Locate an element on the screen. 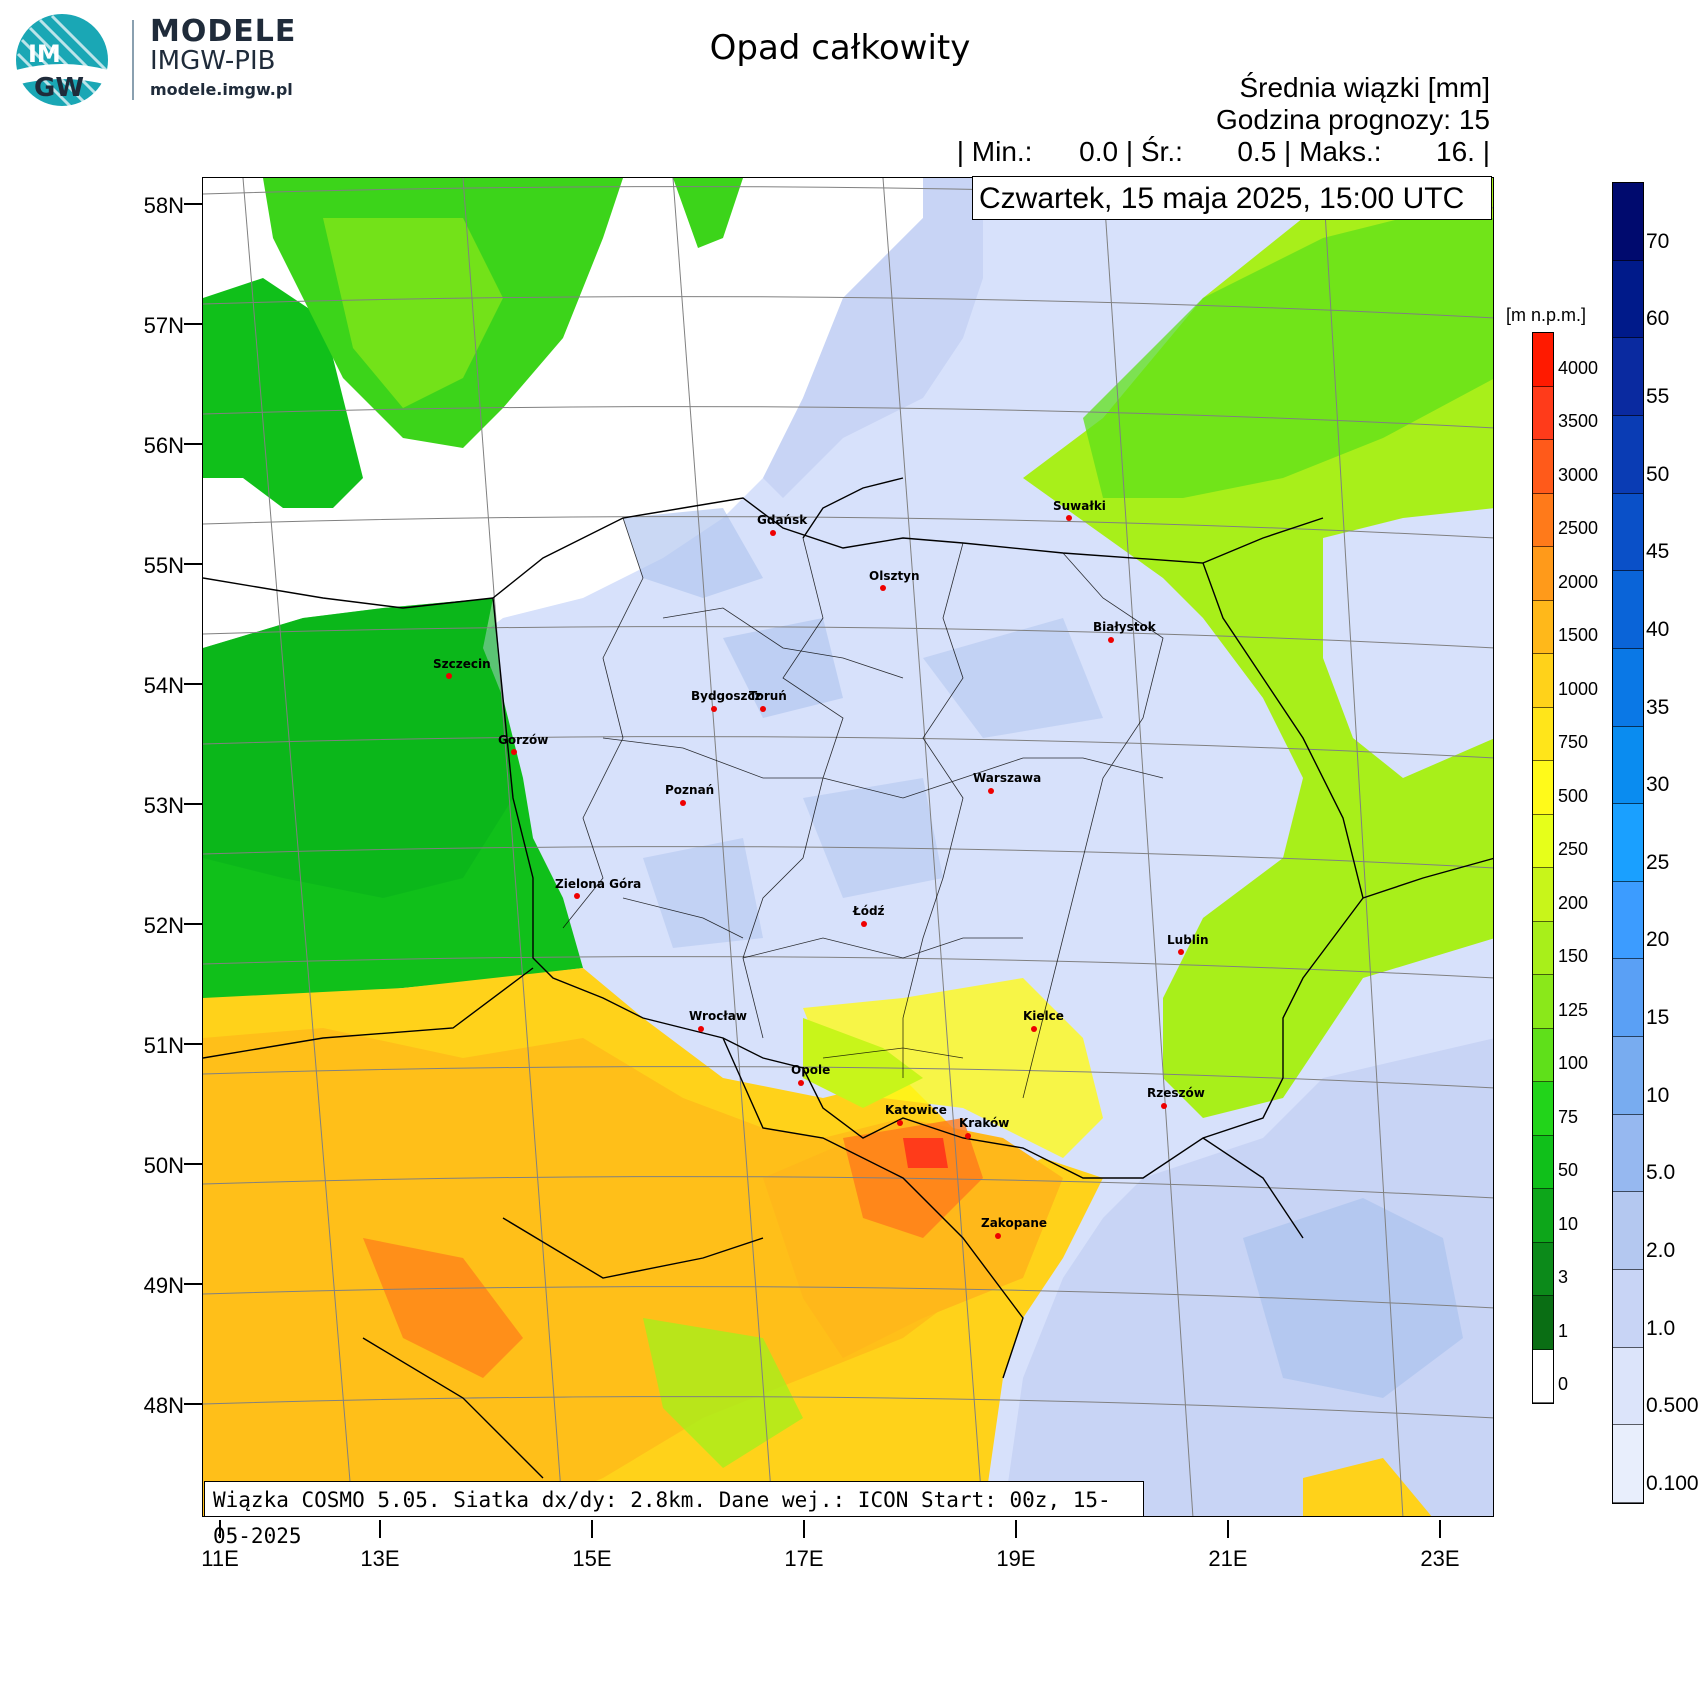  lat-label: 49N is located at coordinates (163, 1285).